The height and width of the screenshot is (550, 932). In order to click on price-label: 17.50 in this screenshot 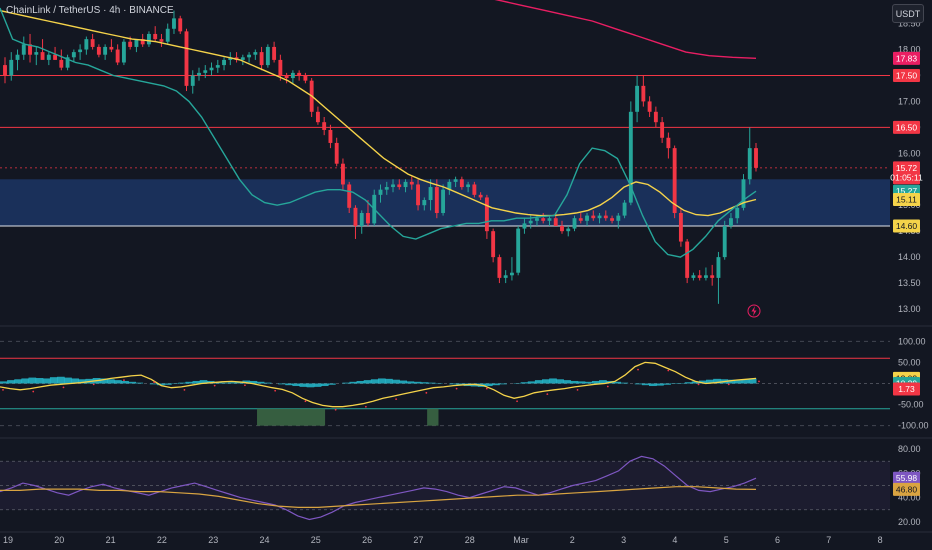, I will do `click(907, 75)`.